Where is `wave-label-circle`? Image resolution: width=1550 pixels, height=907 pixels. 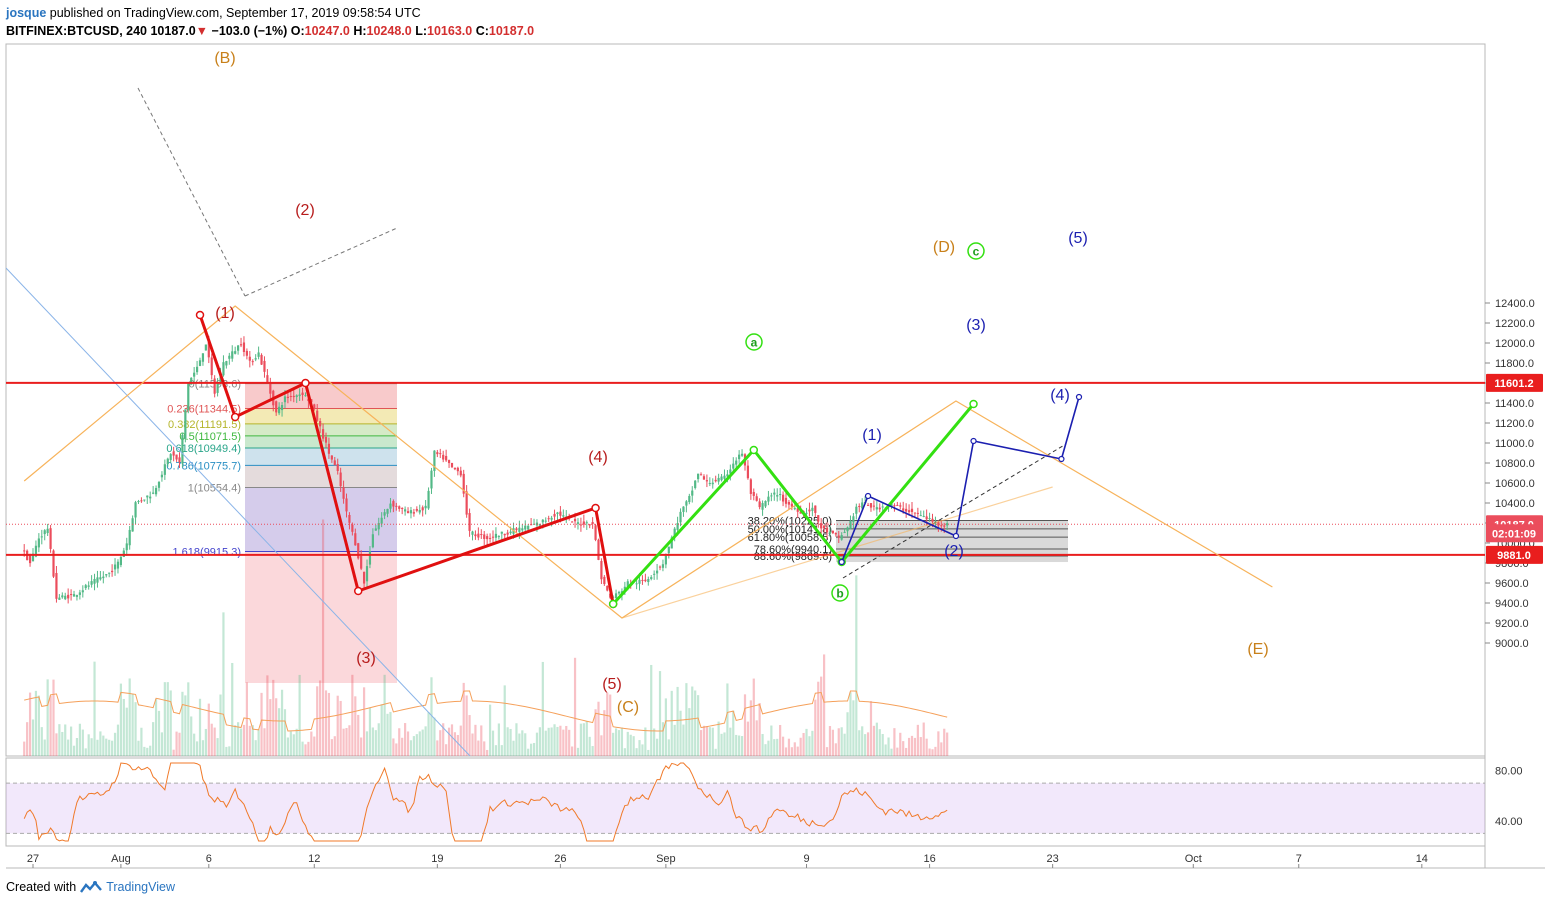 wave-label-circle is located at coordinates (754, 342).